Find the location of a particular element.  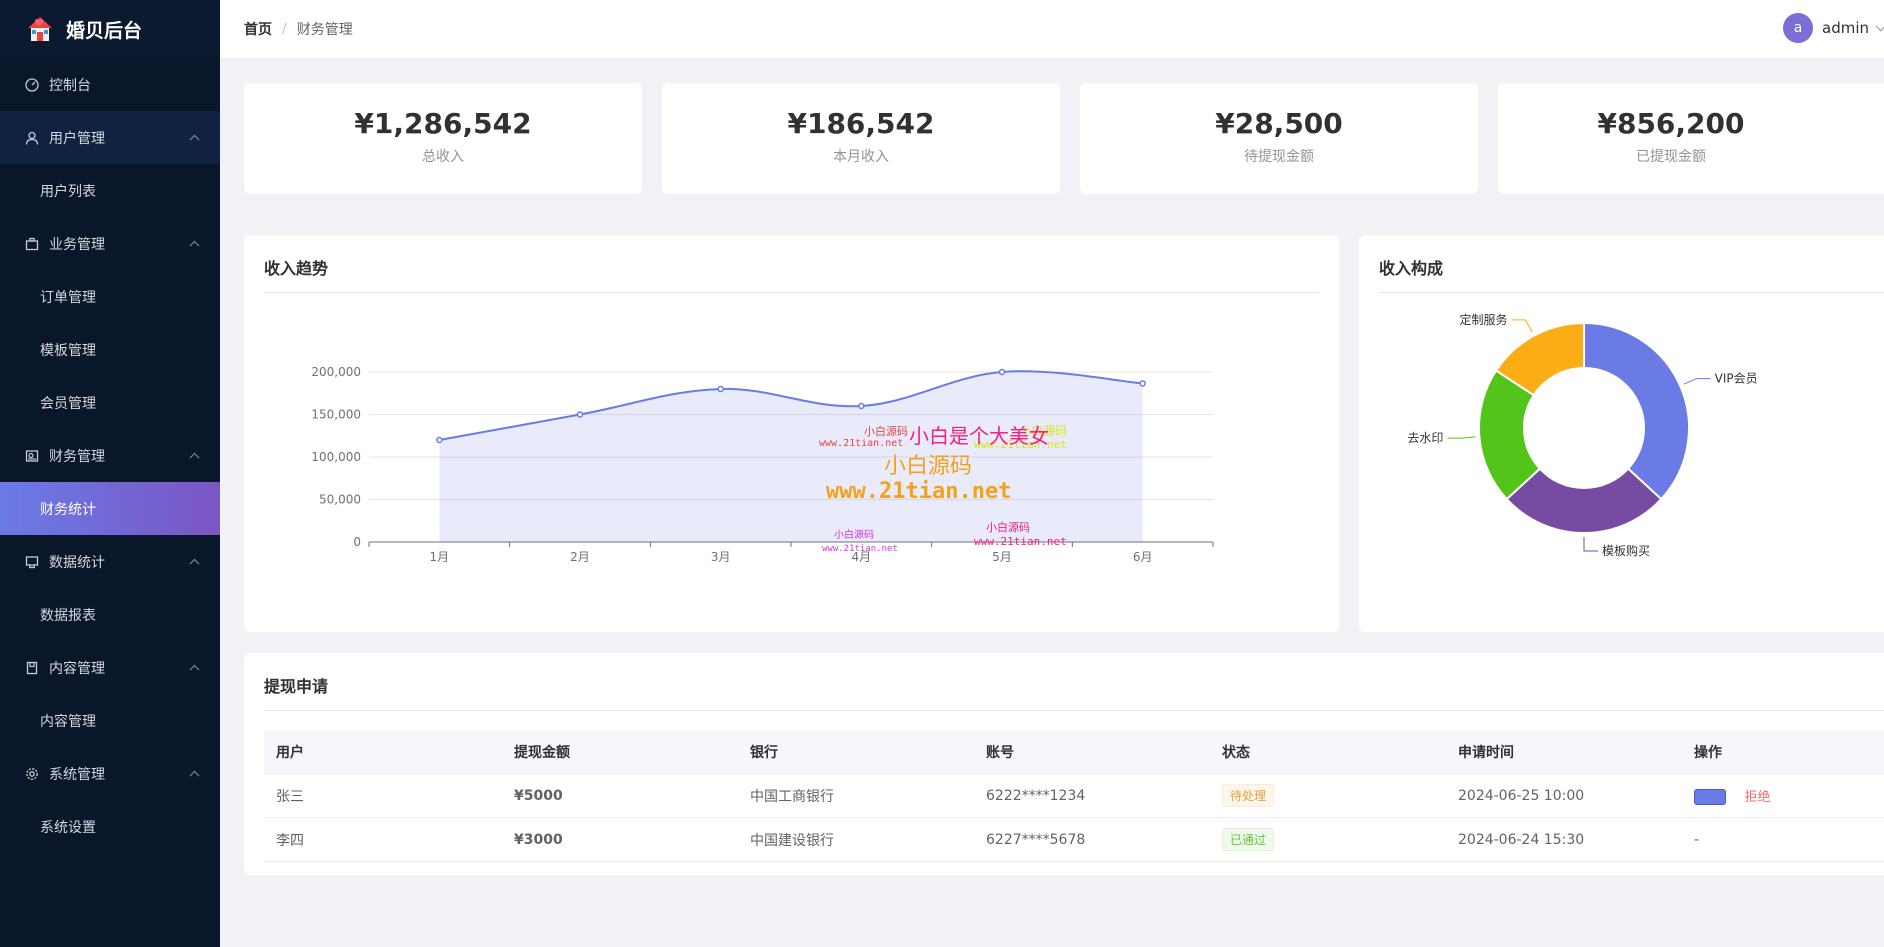

cell-amount: ¥5000 is located at coordinates (620, 795).